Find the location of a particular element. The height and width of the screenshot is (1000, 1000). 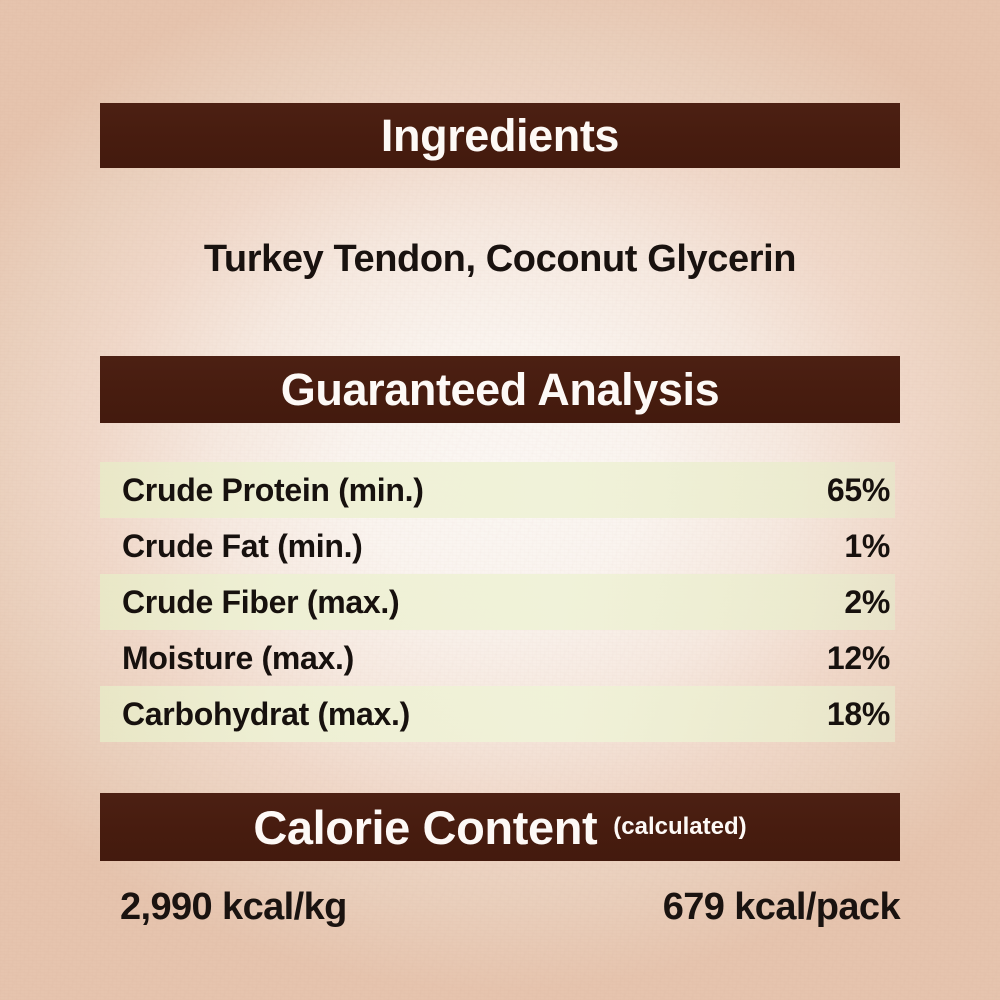

ingredients-section-header: Ingredients is located at coordinates (500, 135).